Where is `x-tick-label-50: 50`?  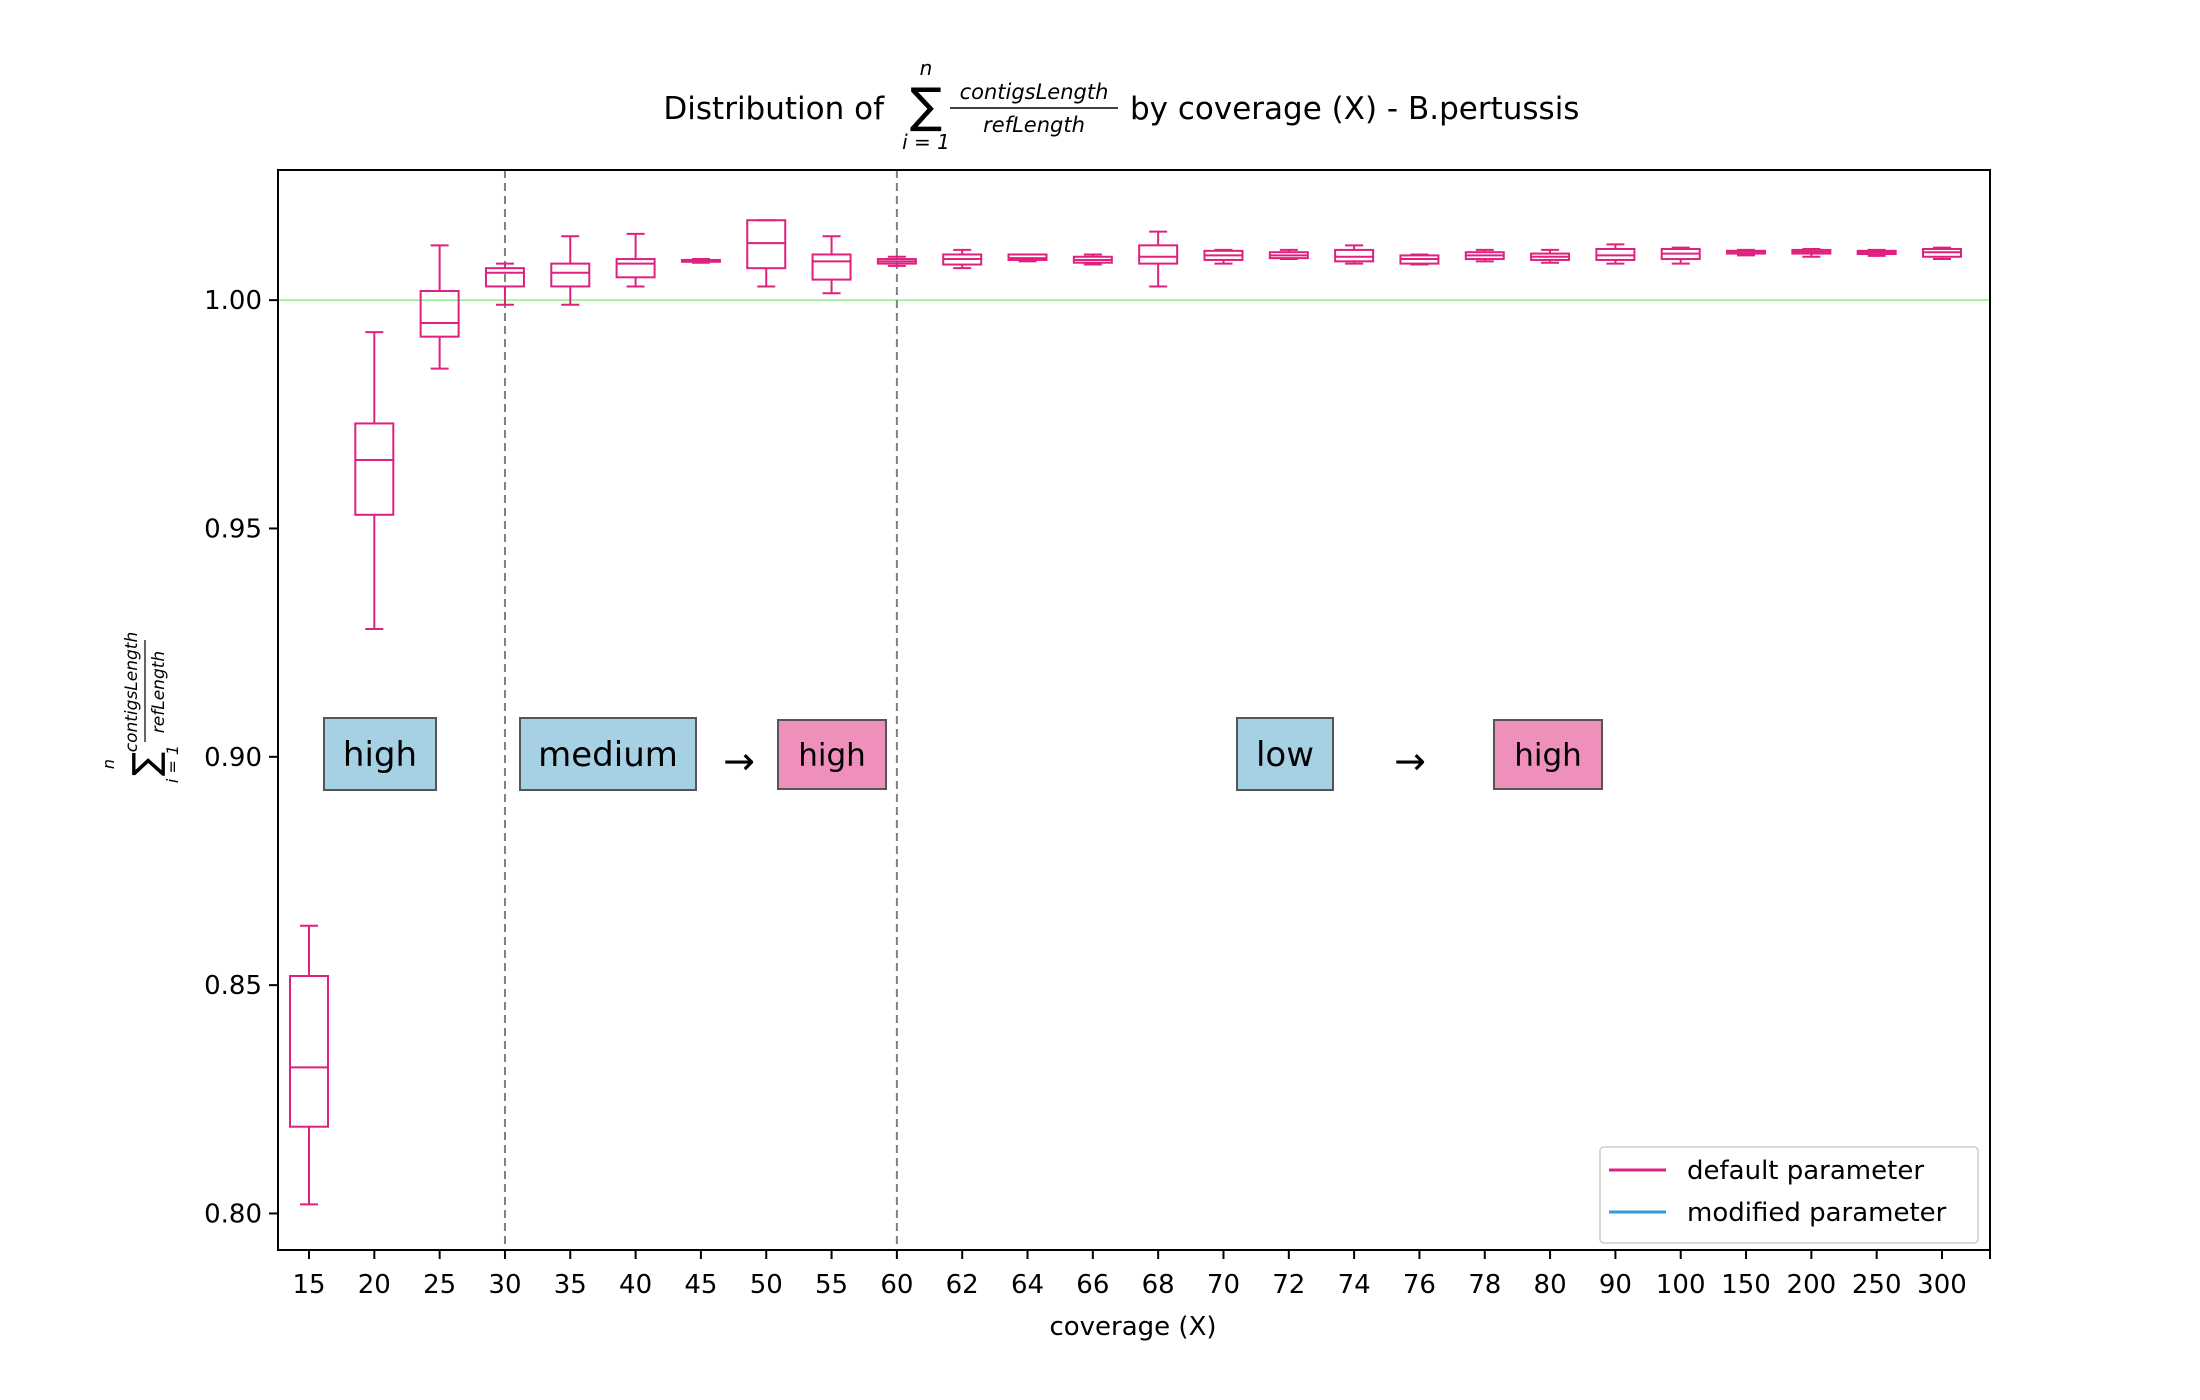 x-tick-label-50: 50 is located at coordinates (766, 1285).